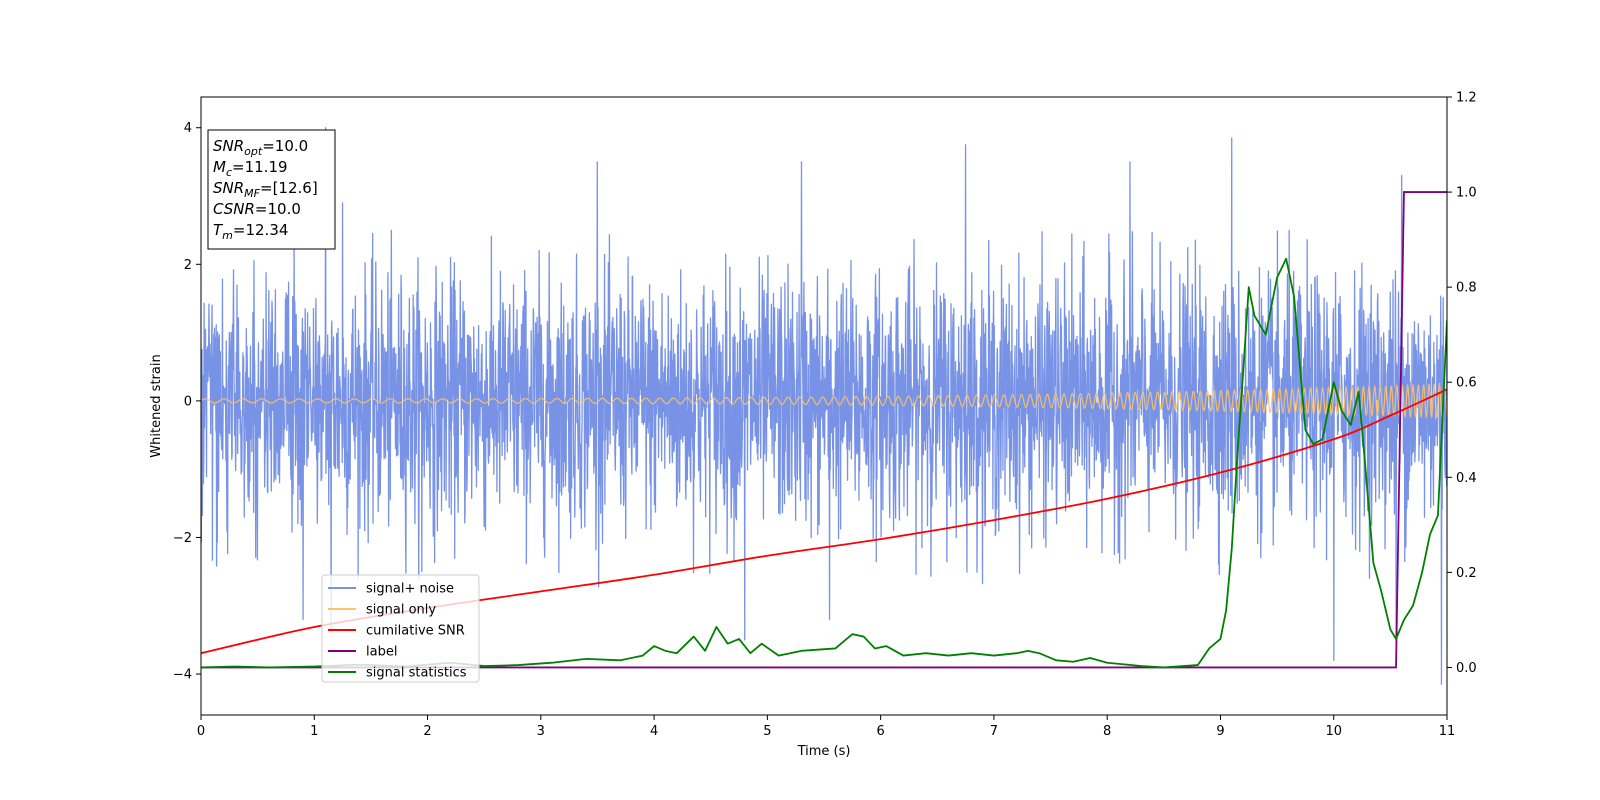 This screenshot has width=1600, height=800. What do you see at coordinates (188, 128) in the screenshot?
I see `y-tick-label: 4` at bounding box center [188, 128].